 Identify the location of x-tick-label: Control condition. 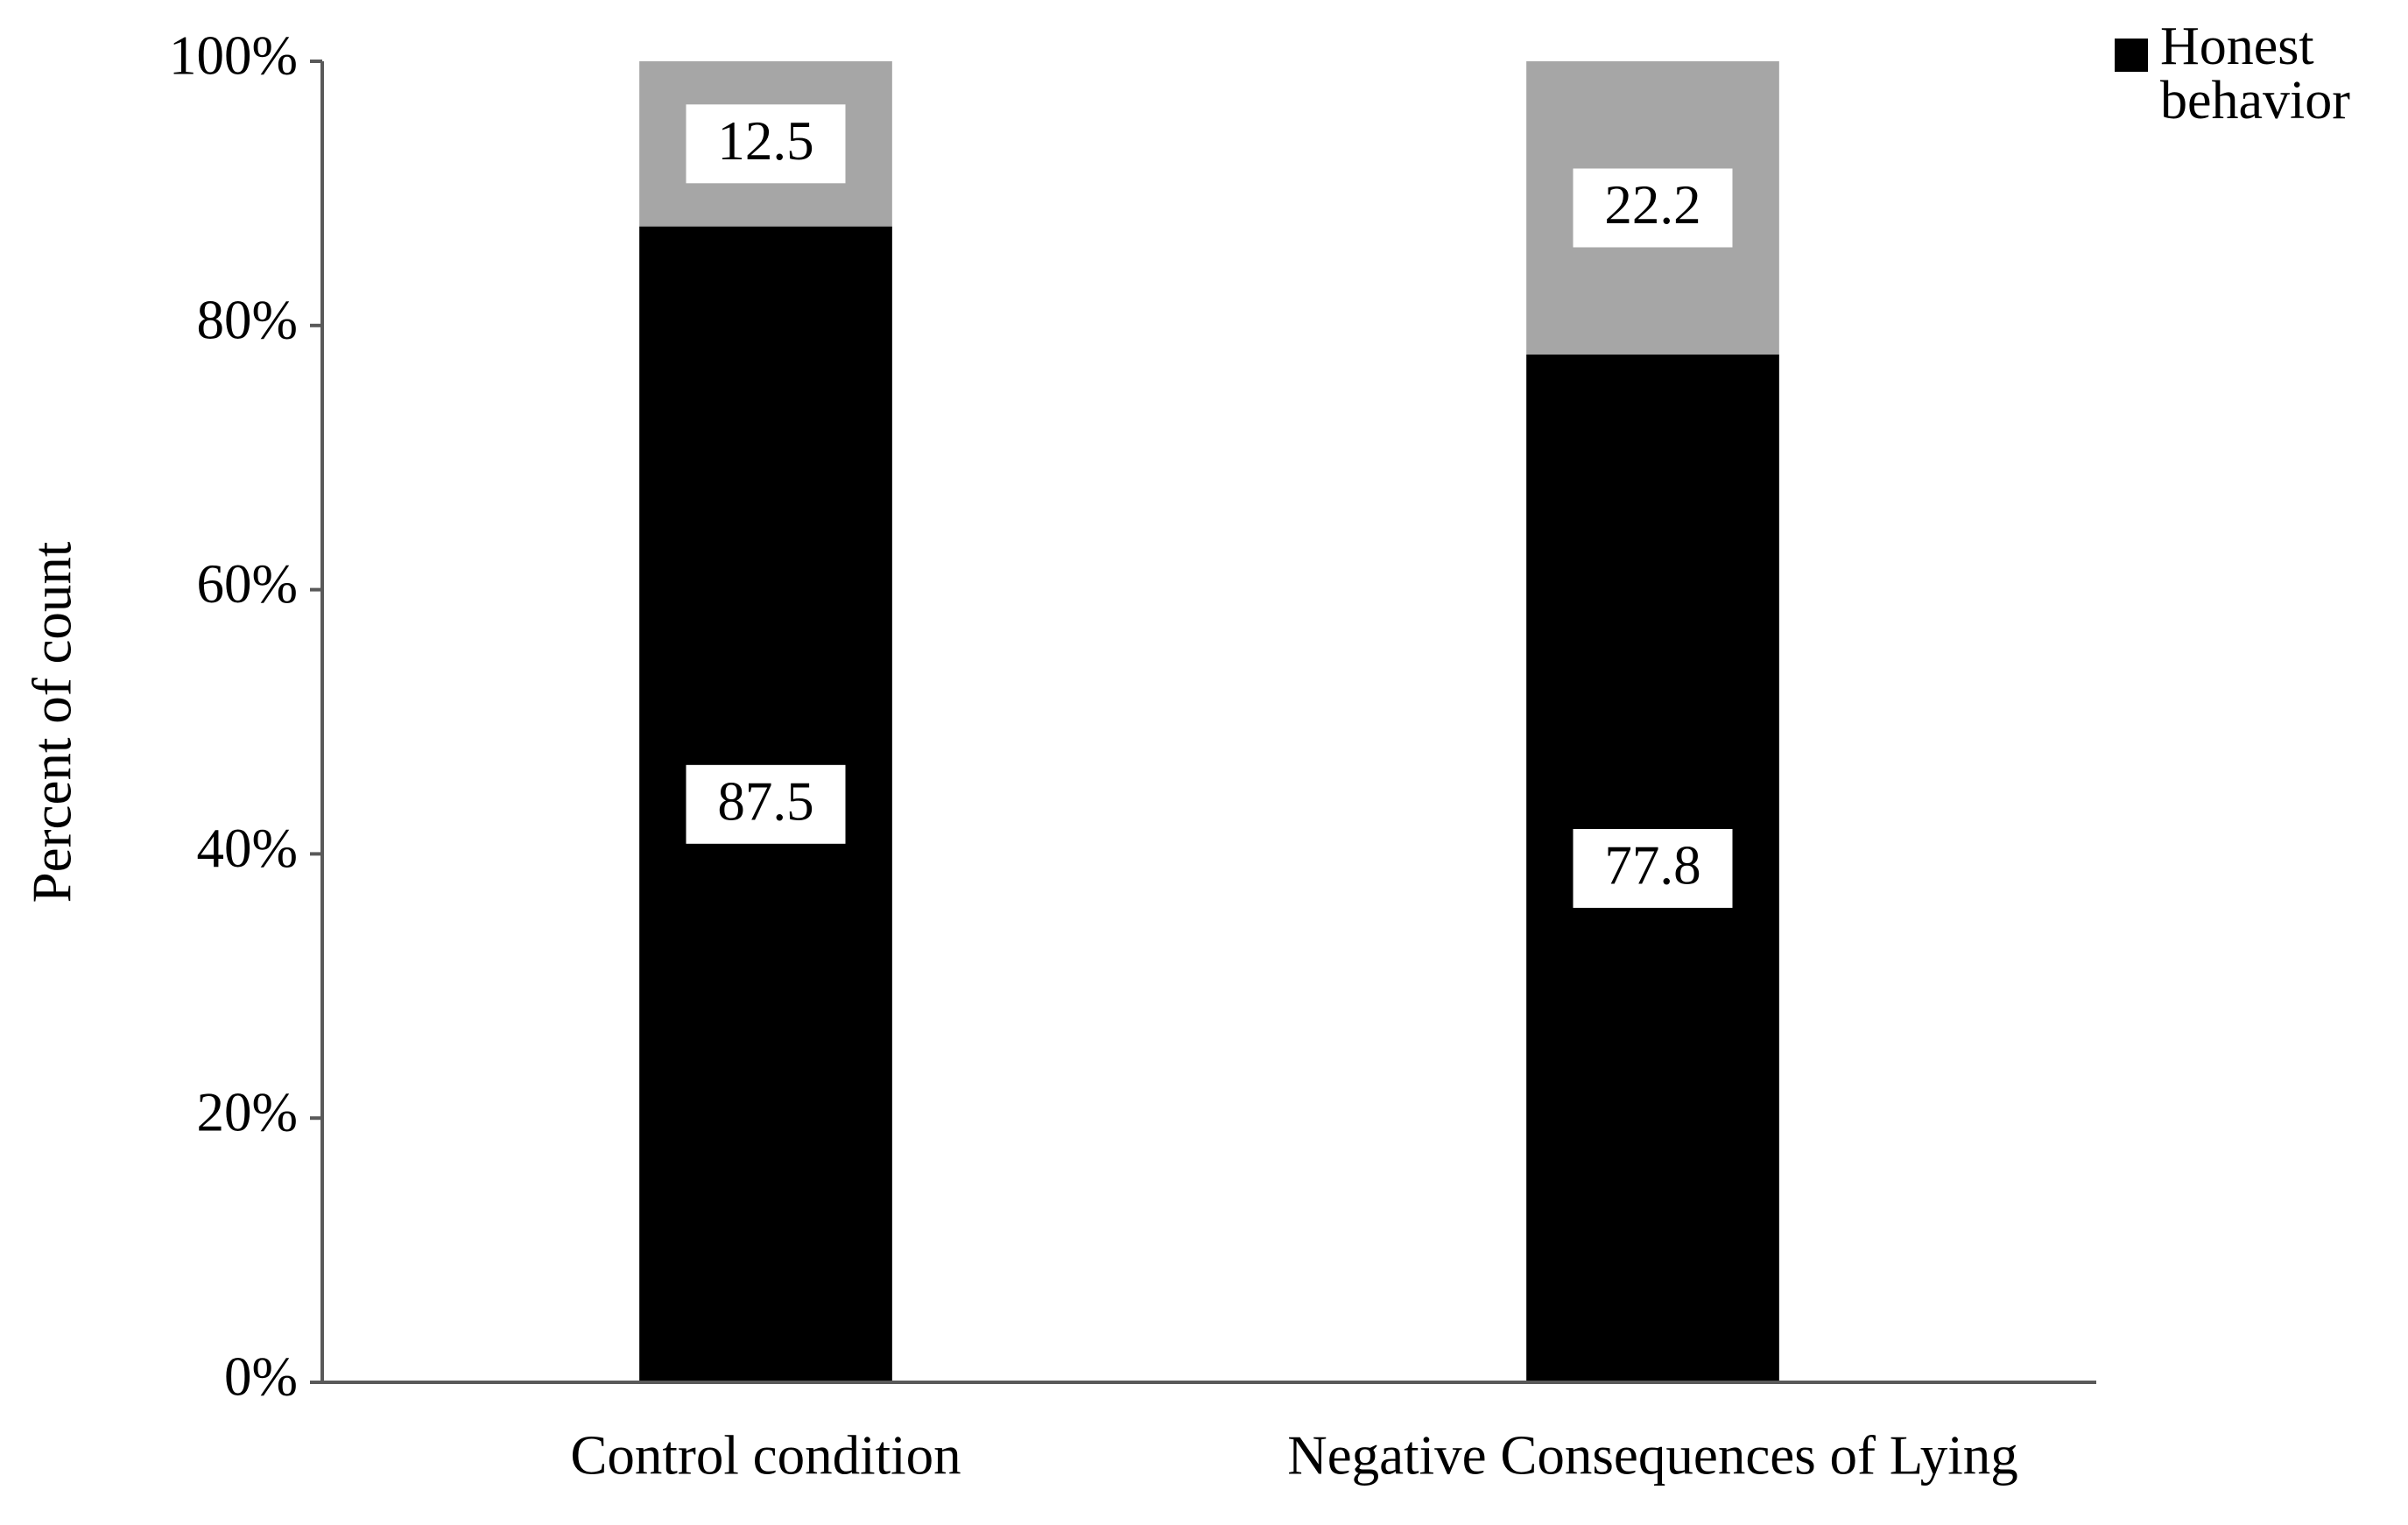
(765, 1455).